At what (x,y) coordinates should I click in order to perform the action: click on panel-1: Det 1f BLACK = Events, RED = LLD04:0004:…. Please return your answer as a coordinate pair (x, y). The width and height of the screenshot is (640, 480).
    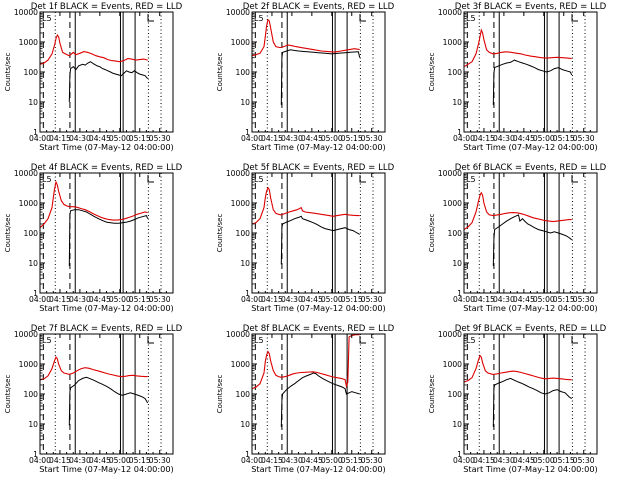
    Looking at the image, I should click on (93, 77).